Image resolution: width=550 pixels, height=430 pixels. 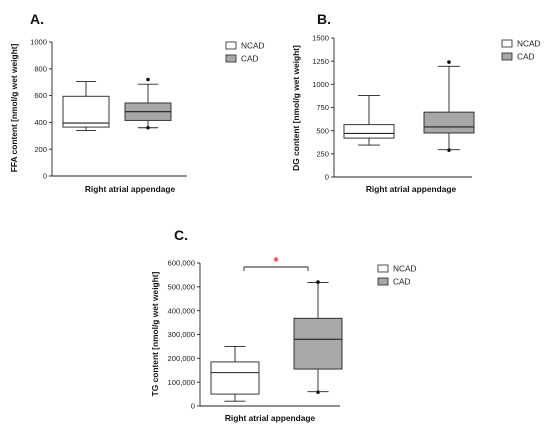 I want to click on panel-b-legend-swatch-ncad, so click(x=507, y=43).